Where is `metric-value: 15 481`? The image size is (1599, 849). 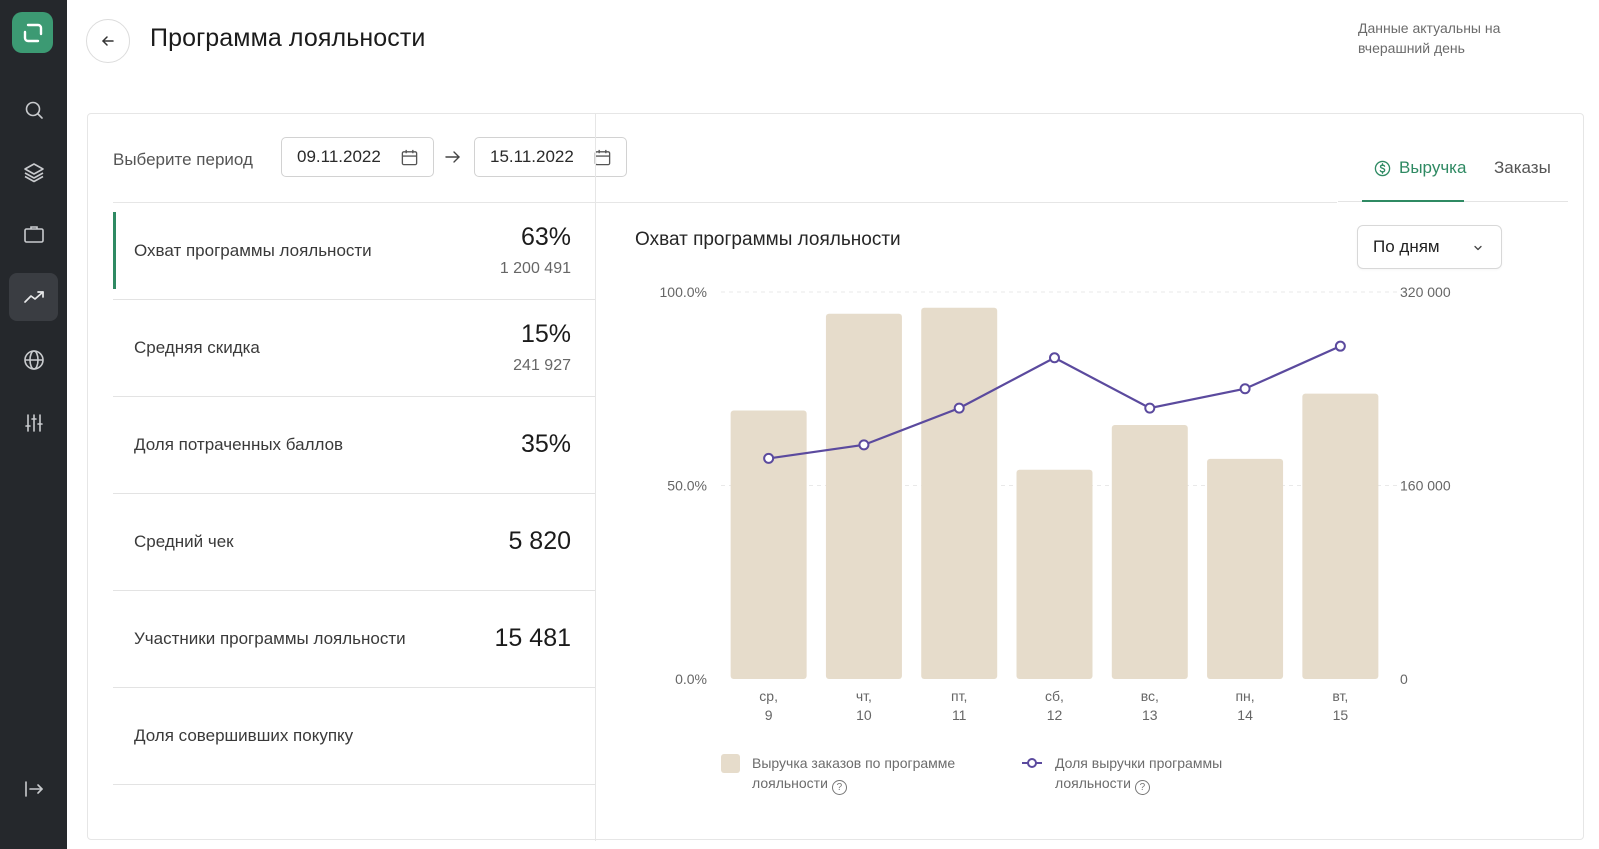
metric-value: 15 481 is located at coordinates (532, 638).